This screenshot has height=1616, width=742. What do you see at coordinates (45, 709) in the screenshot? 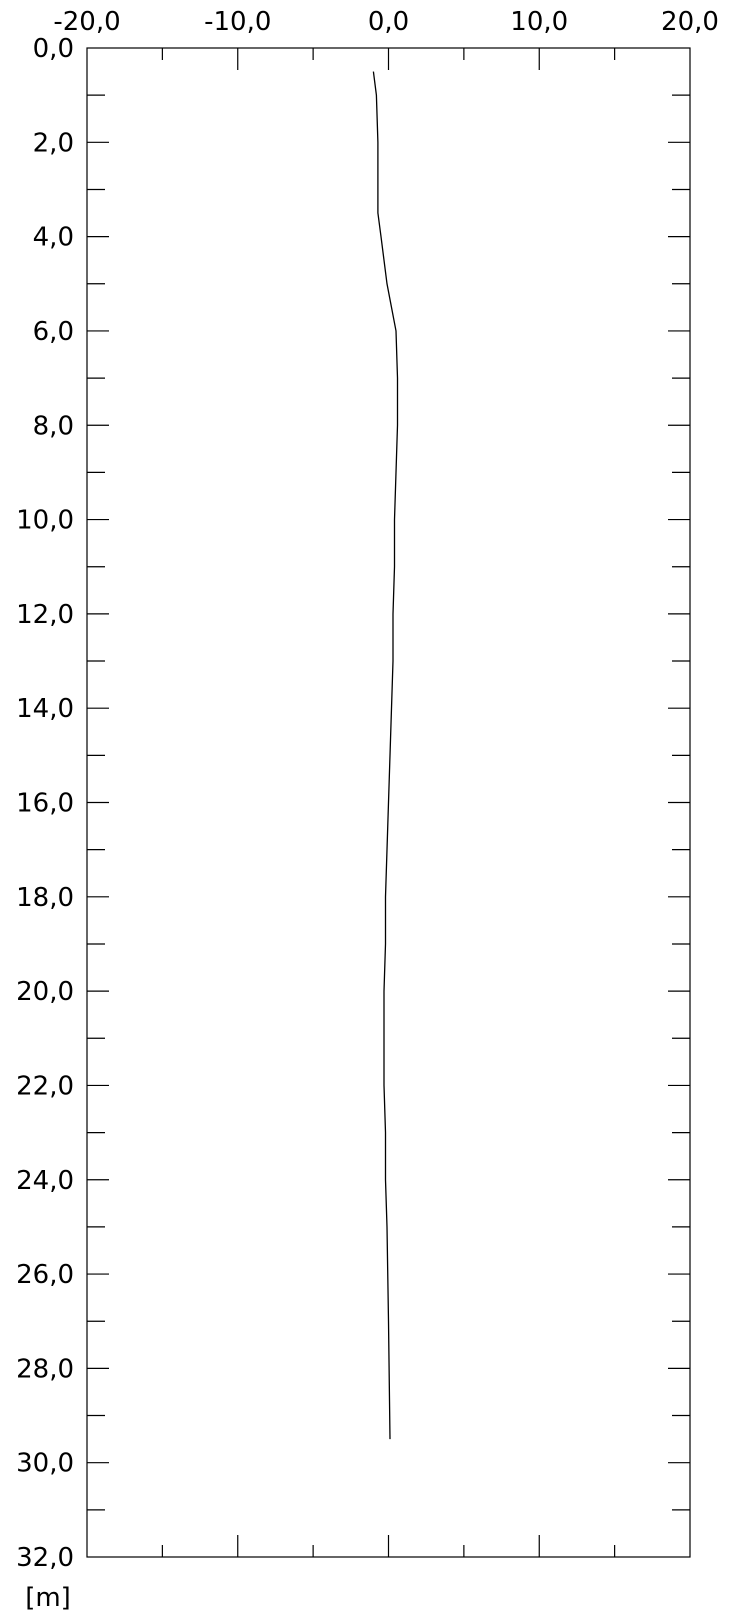
I see `y-tick-label: 14,0` at bounding box center [45, 709].